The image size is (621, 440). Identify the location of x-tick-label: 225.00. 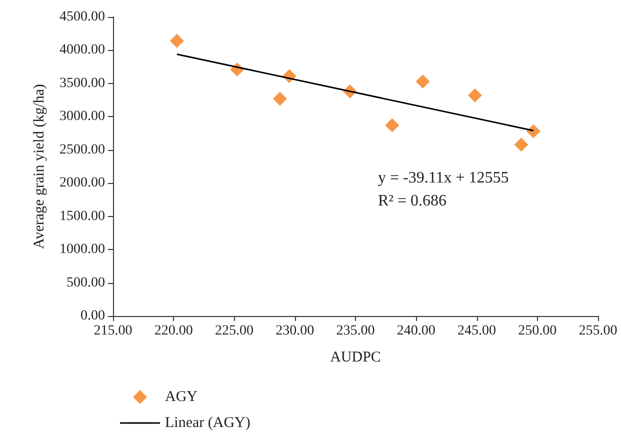
(234, 331).